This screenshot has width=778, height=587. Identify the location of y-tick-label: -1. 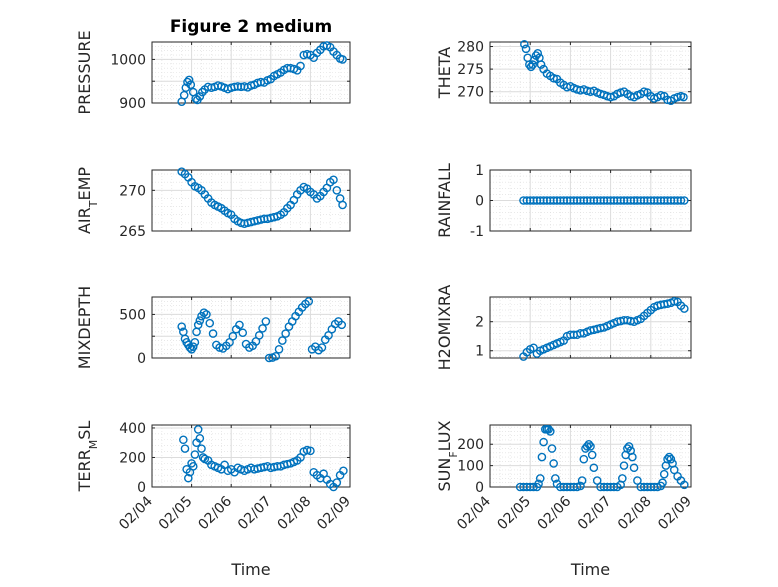
(477, 232).